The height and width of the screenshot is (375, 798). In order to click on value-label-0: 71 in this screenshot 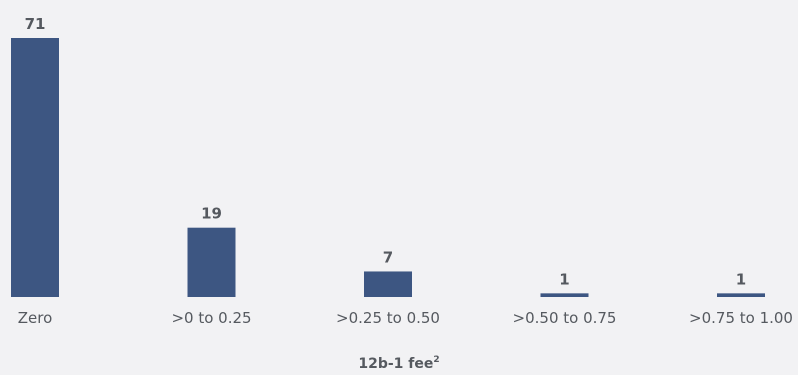, I will do `click(35, 24)`.